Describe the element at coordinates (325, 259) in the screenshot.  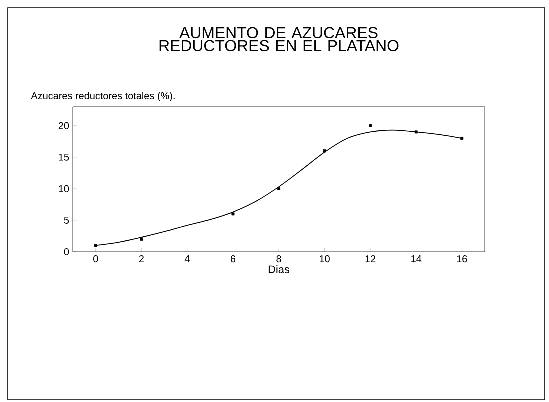
I see `x-tick-label: 10` at that location.